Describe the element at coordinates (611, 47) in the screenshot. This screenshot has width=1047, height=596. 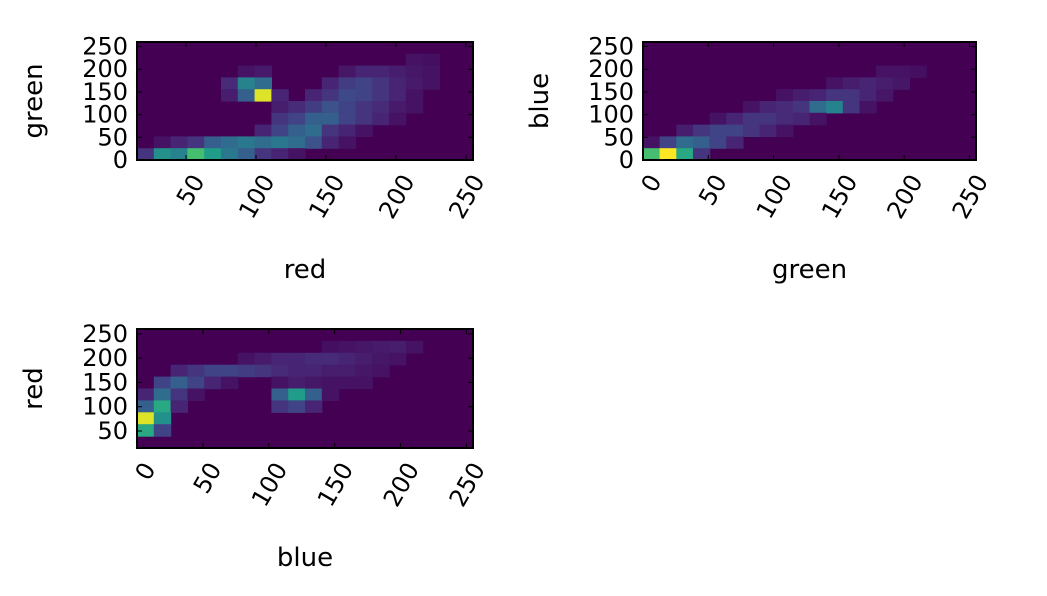
I see `y-tick-label: 250` at that location.